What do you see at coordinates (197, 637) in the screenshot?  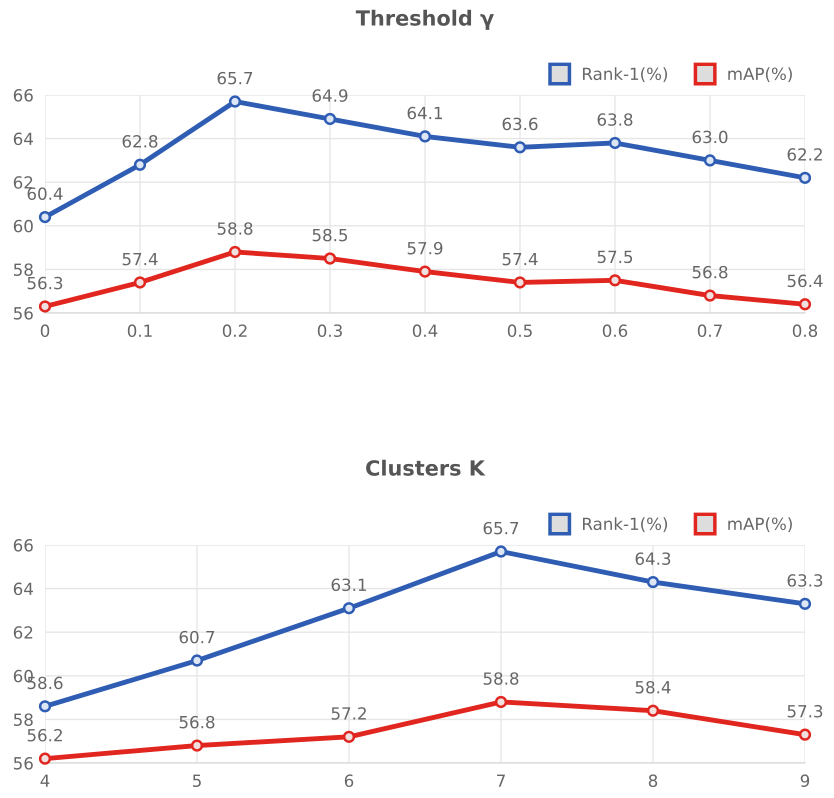 I see `text: 60.7` at bounding box center [197, 637].